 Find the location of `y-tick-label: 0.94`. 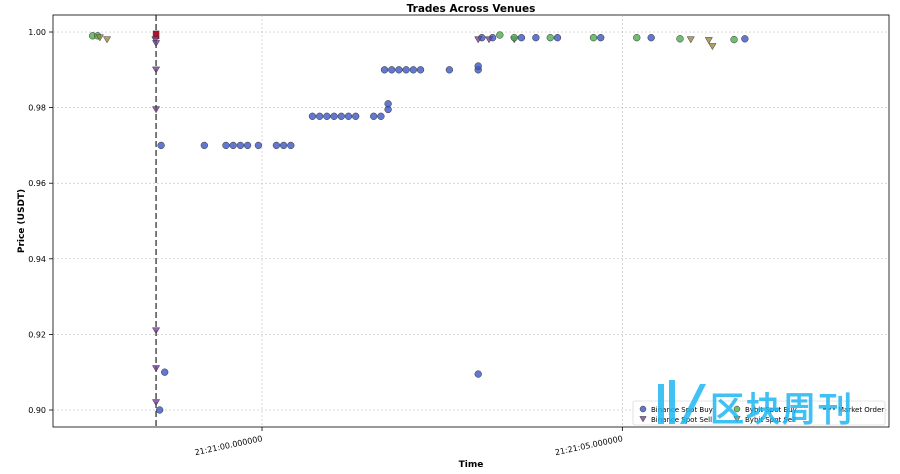

y-tick-label: 0.94 is located at coordinates (37, 259).